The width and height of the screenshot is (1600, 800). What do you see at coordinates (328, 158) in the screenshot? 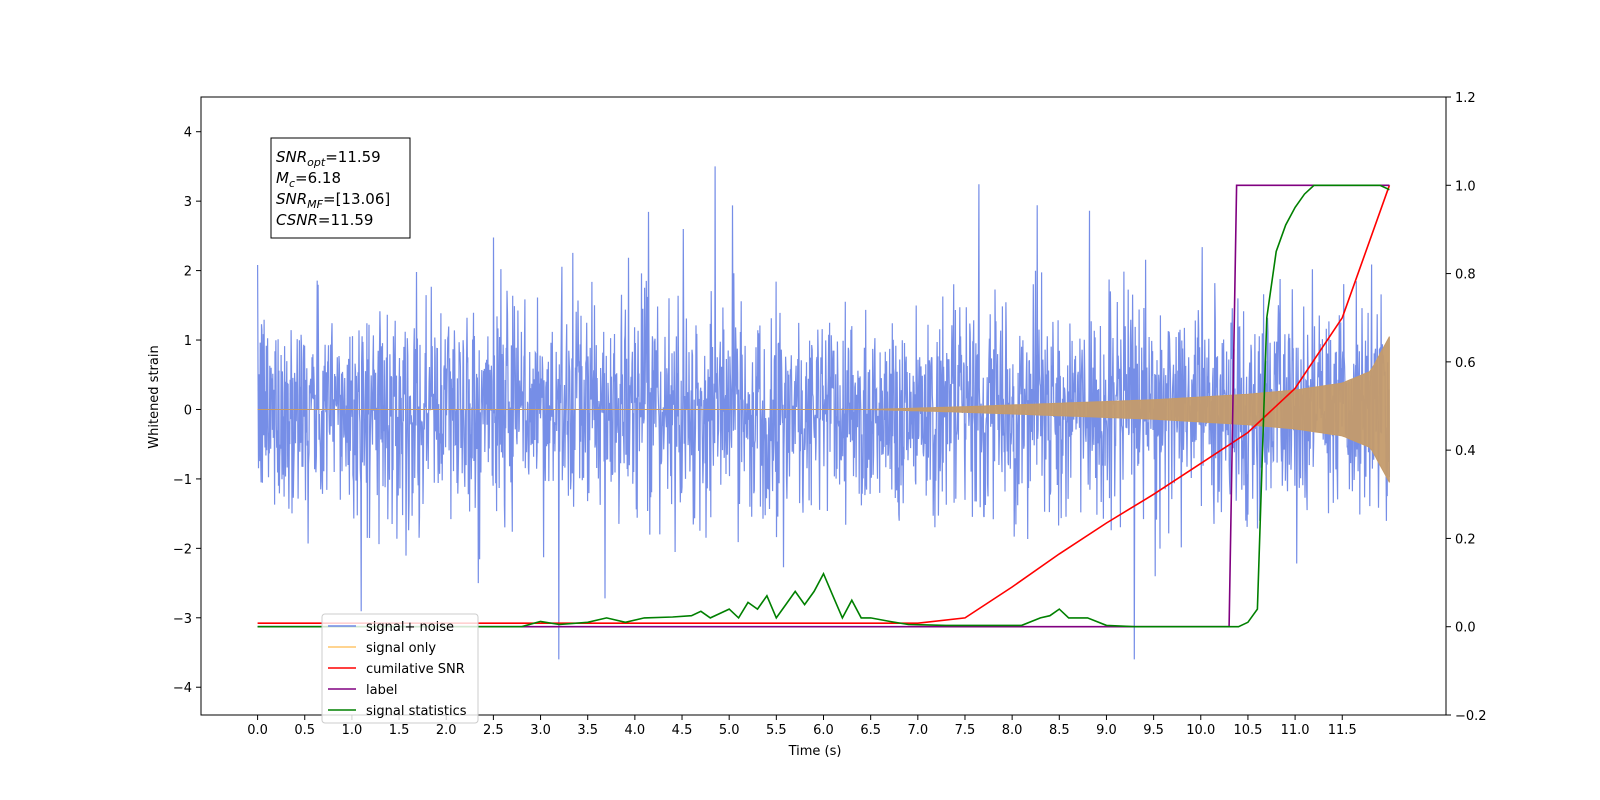
I see `stats-line: SNRopt=11.59` at bounding box center [328, 158].